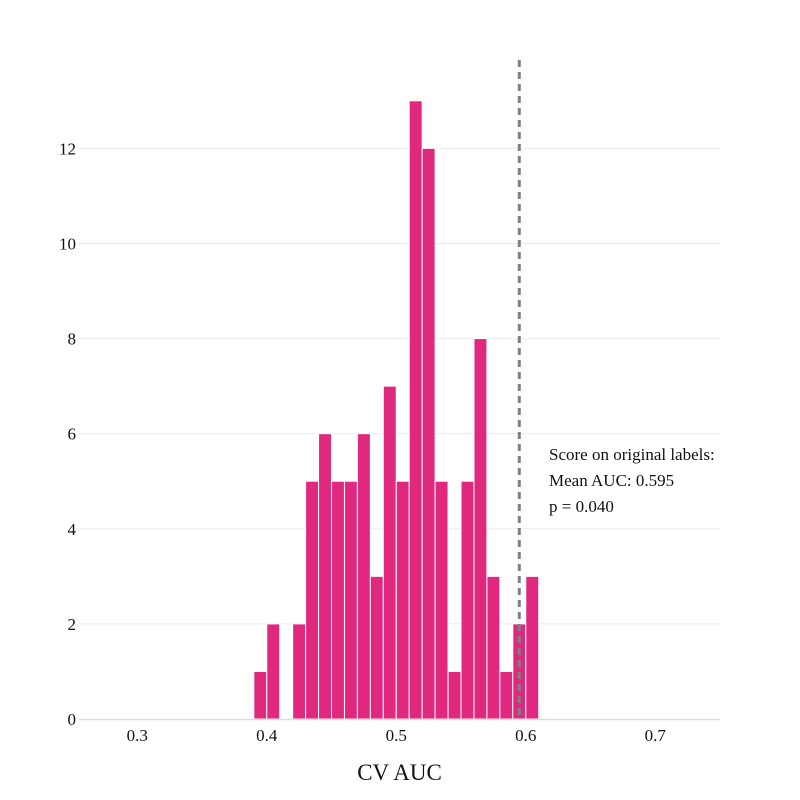 This screenshot has width=800, height=800. Describe the element at coordinates (581, 506) in the screenshot. I see `annotation-line-3: p = 0.040` at that location.